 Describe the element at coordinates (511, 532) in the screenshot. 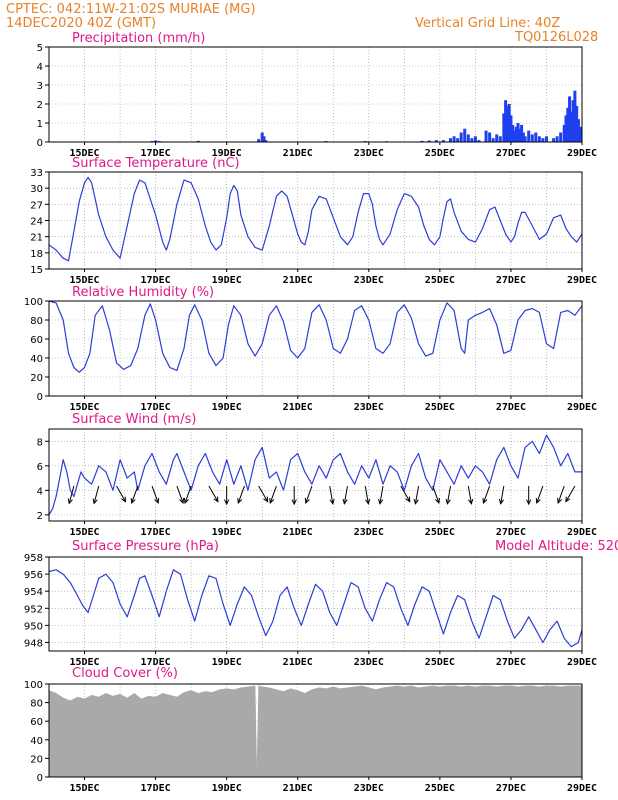

I see `wind-xtick-label: 27DEC` at that location.